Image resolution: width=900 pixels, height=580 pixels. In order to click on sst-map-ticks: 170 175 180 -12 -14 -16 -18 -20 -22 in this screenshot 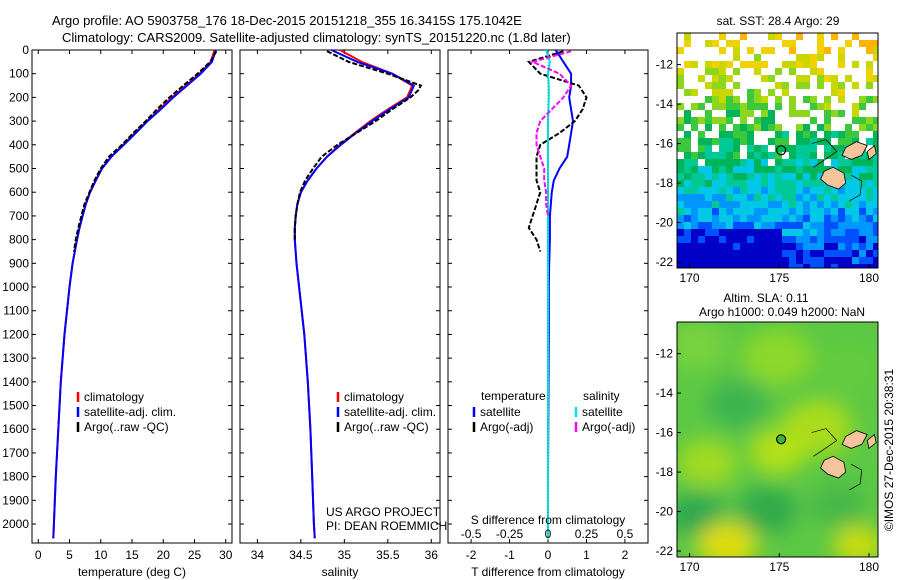, I will do `click(768, 171)`.